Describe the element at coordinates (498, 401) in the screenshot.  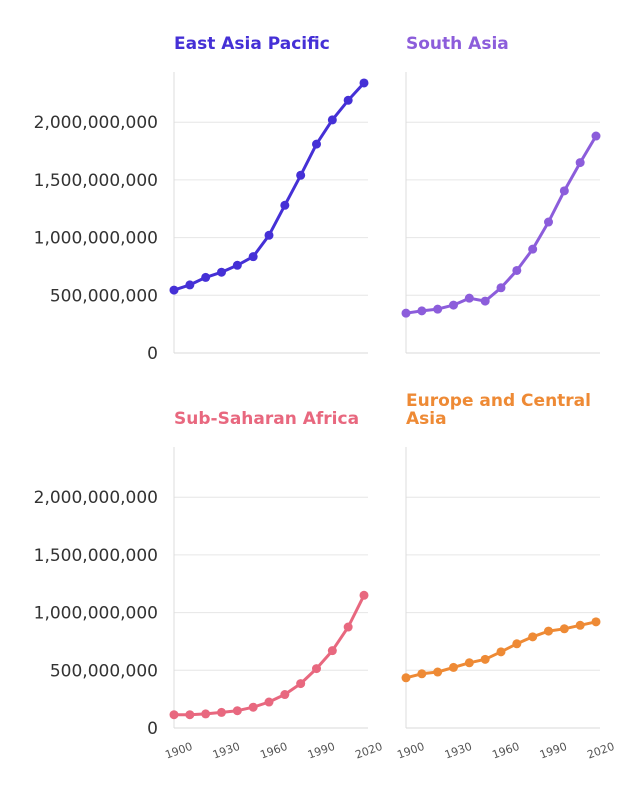
I see `panel-title-line: Europe and Central` at that location.